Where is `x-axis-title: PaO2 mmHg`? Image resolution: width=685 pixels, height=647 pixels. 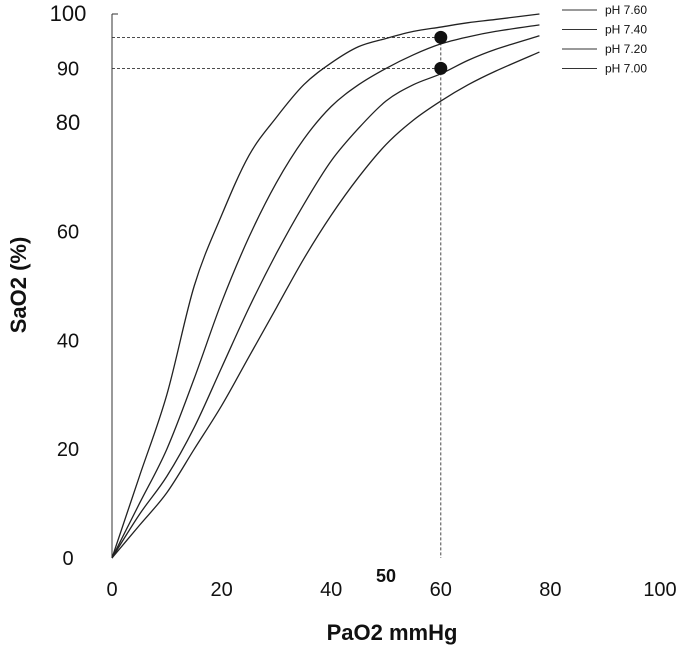 x-axis-title: PaO2 mmHg is located at coordinates (392, 632).